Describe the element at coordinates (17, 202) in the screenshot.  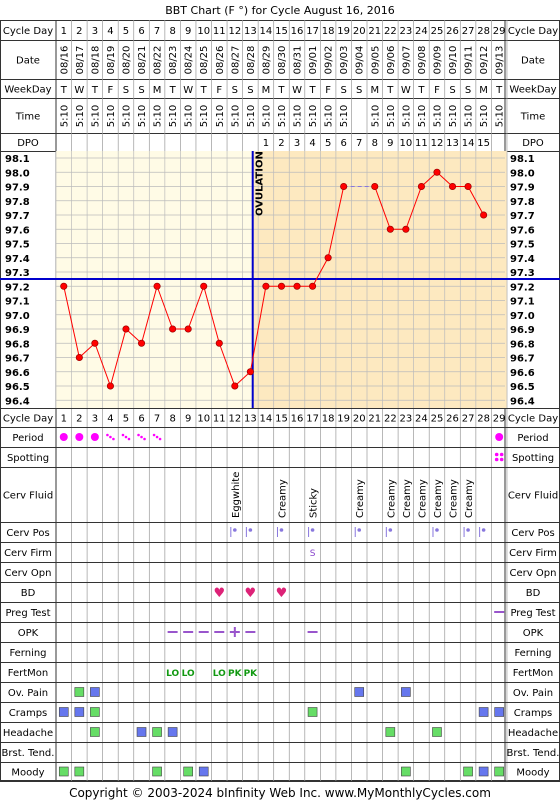
I see `y-tick-label-left: 97.8` at that location.